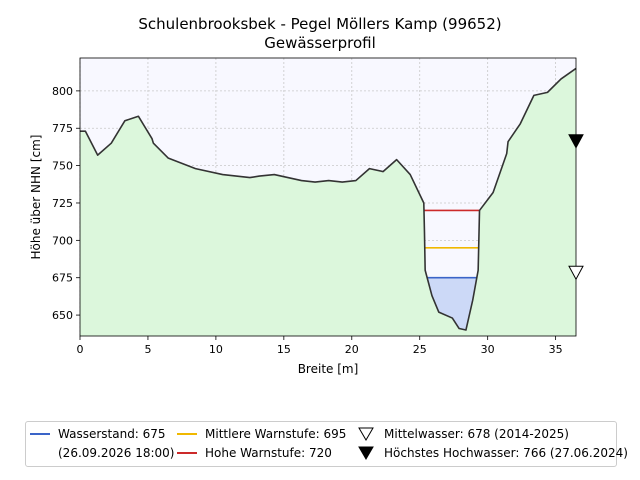  What do you see at coordinates (476, 434) in the screenshot?
I see `legend-label-mittelwasser: Mittelwasser: 678 (2014-2025)` at bounding box center [476, 434].